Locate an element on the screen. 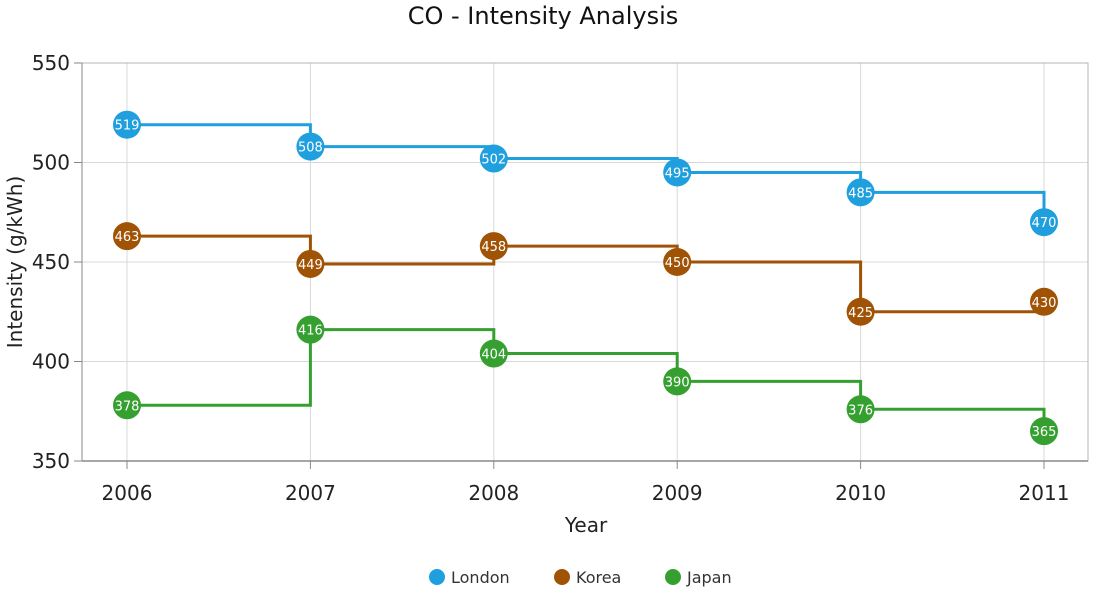 The width and height of the screenshot is (1113, 593). data-label-korea: 463 is located at coordinates (127, 237).